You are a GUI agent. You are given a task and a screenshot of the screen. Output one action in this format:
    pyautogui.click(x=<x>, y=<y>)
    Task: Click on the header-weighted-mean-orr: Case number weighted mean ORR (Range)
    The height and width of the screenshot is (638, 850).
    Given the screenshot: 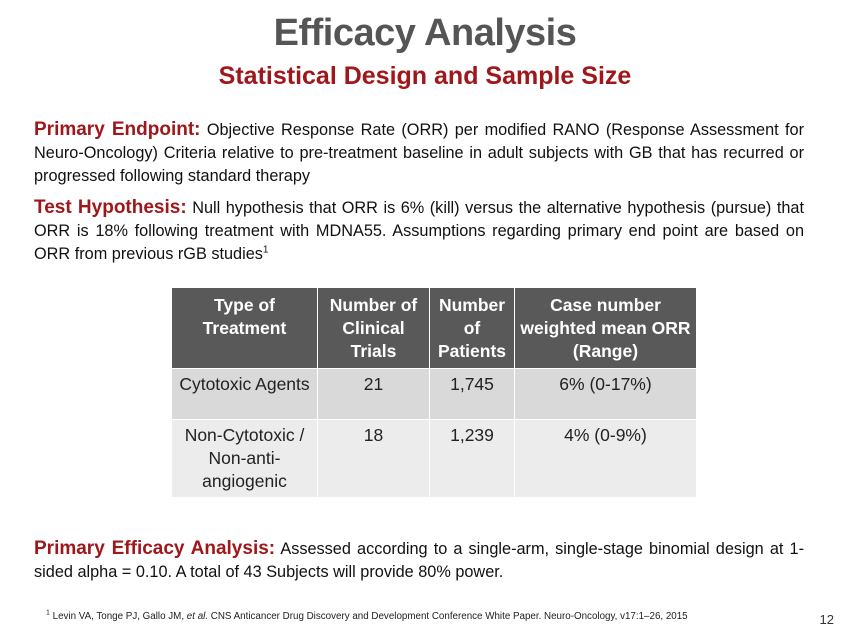 What is the action you would take?
    pyautogui.click(x=605, y=328)
    